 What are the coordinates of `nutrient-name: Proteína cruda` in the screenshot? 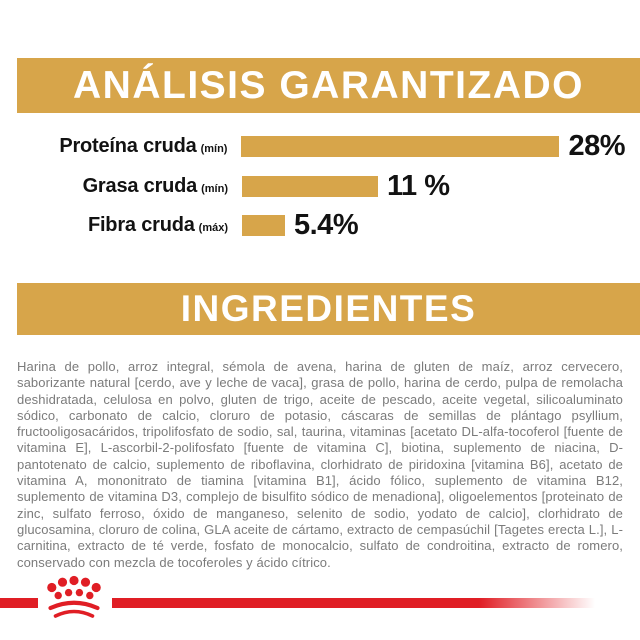 It's located at (128, 146).